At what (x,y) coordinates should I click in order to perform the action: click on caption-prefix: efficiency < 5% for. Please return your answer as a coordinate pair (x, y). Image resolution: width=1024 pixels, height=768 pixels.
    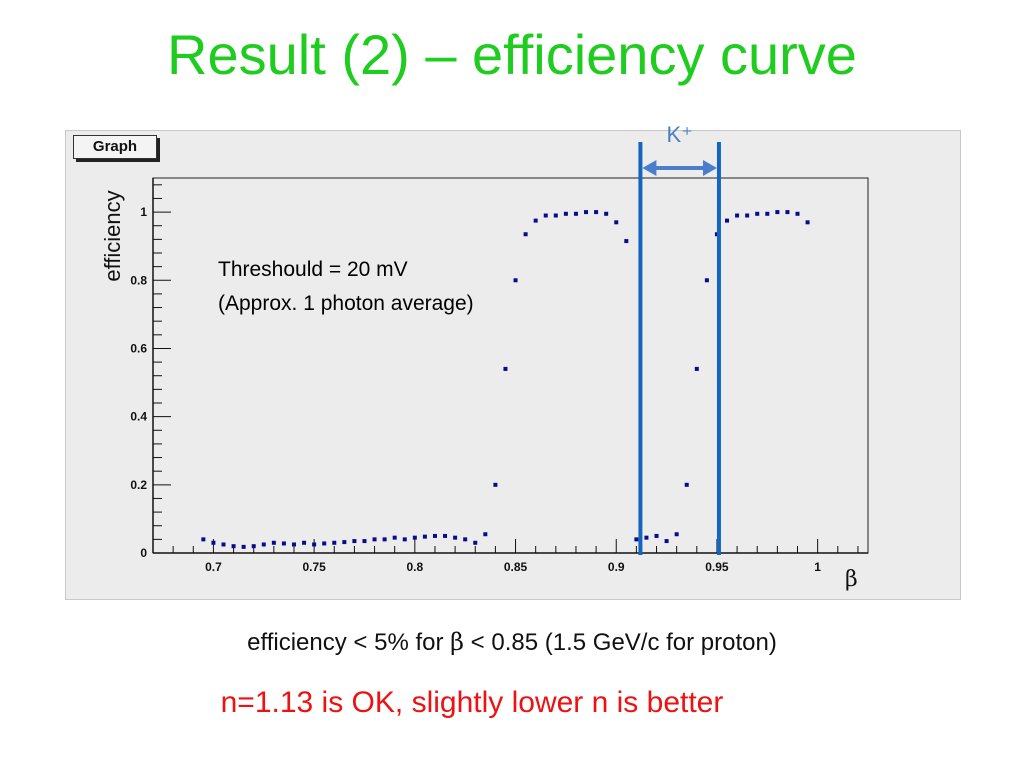
    Looking at the image, I should click on (349, 642).